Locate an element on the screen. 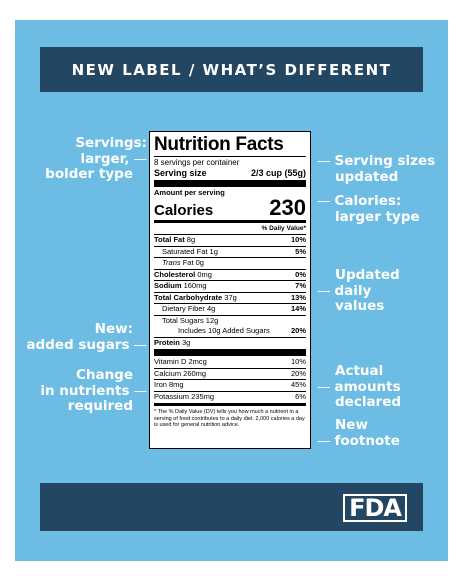 The width and height of the screenshot is (463, 576). row-potassium: Potassium 235mg 6% is located at coordinates (230, 396).